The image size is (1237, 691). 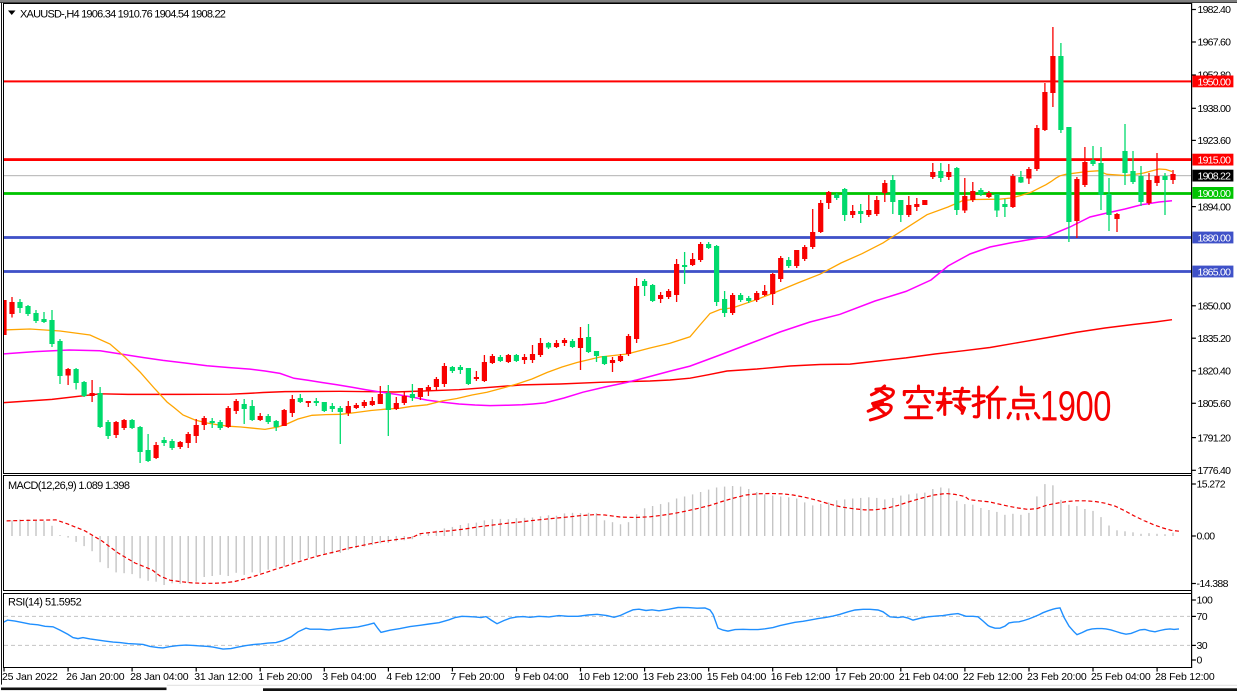 What do you see at coordinates (1206, 537) in the screenshot?
I see `svg-text: 0.00` at bounding box center [1206, 537].